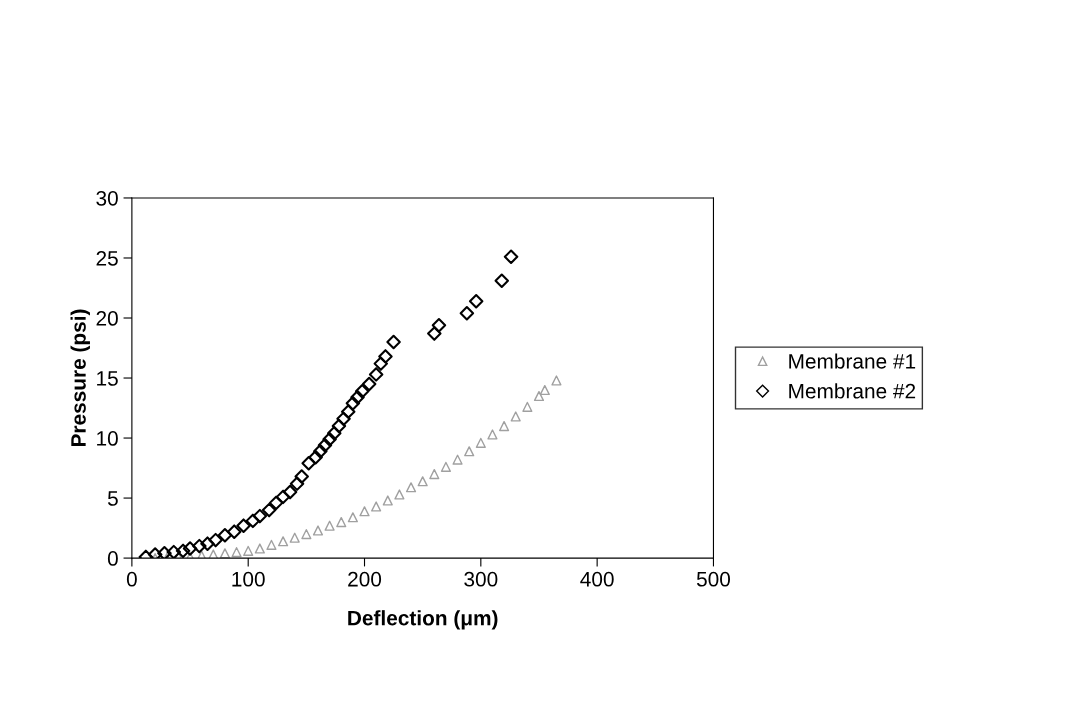  Describe the element at coordinates (107, 378) in the screenshot. I see `y-tick-label: 15` at that location.